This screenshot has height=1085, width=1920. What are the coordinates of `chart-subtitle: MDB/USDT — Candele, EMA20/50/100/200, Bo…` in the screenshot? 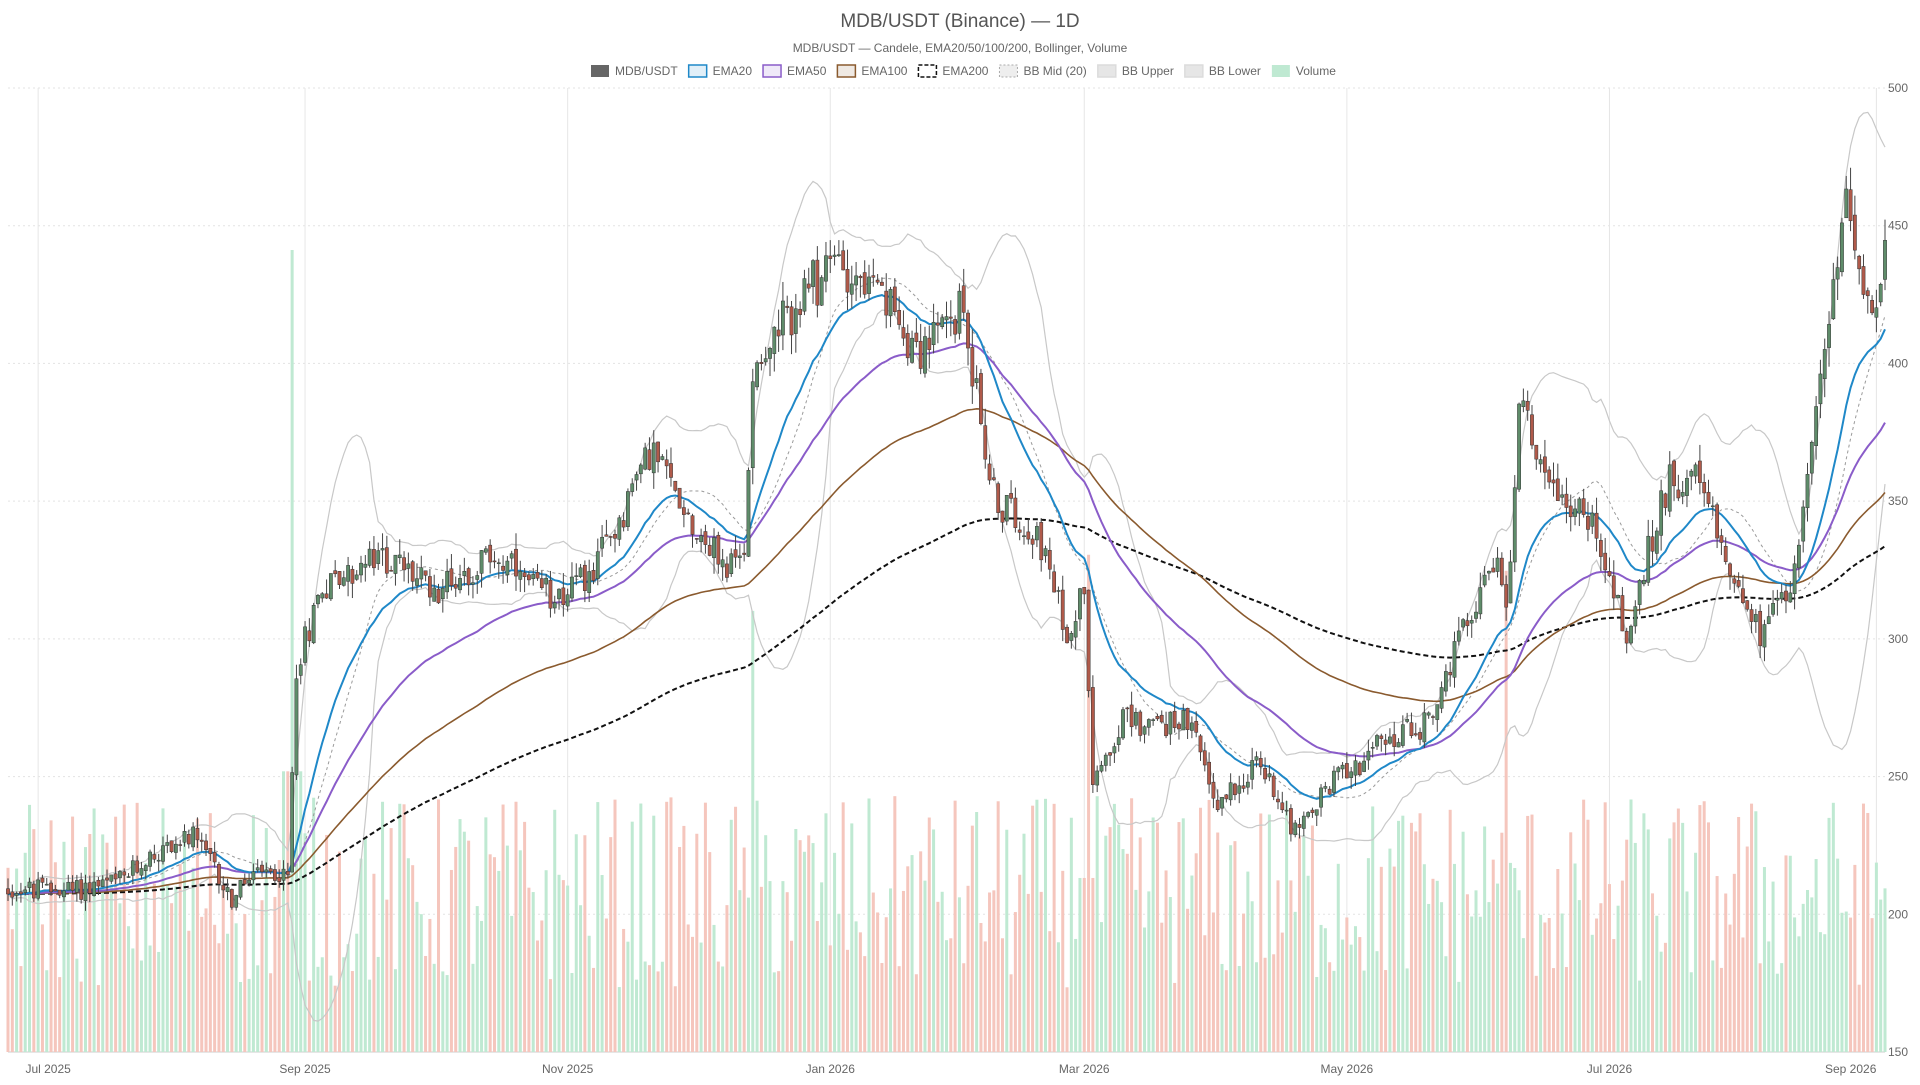 It's located at (960, 48).